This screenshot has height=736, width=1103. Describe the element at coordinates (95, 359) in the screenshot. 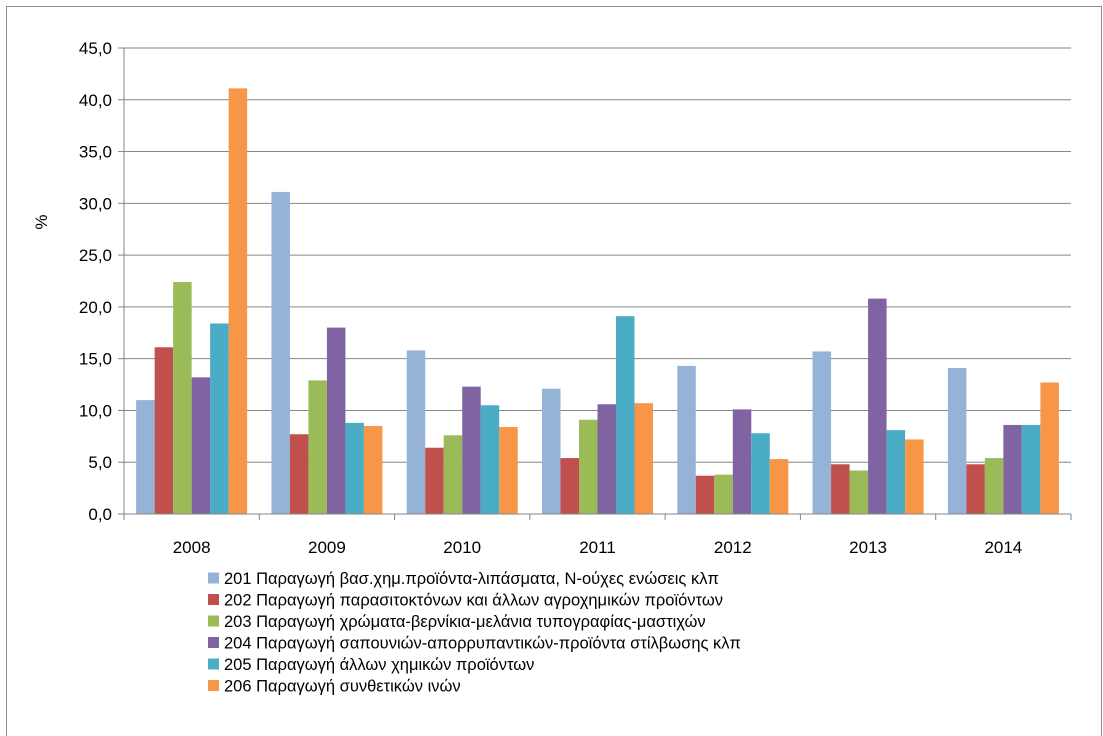

I see `y-tick-label: 15,0` at that location.